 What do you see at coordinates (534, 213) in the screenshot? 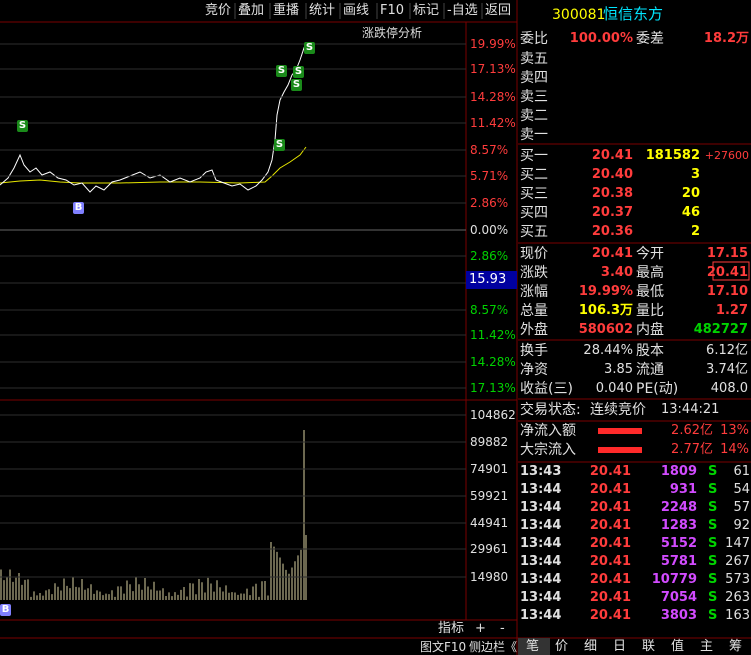
I see `bid-label: 买四` at bounding box center [534, 213].